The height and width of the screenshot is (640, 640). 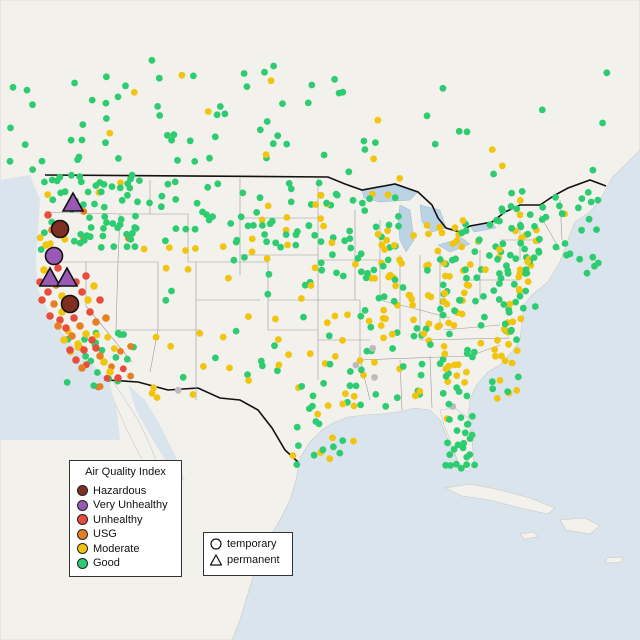 What do you see at coordinates (82, 549) in the screenshot?
I see `moderate-swatch` at bounding box center [82, 549].